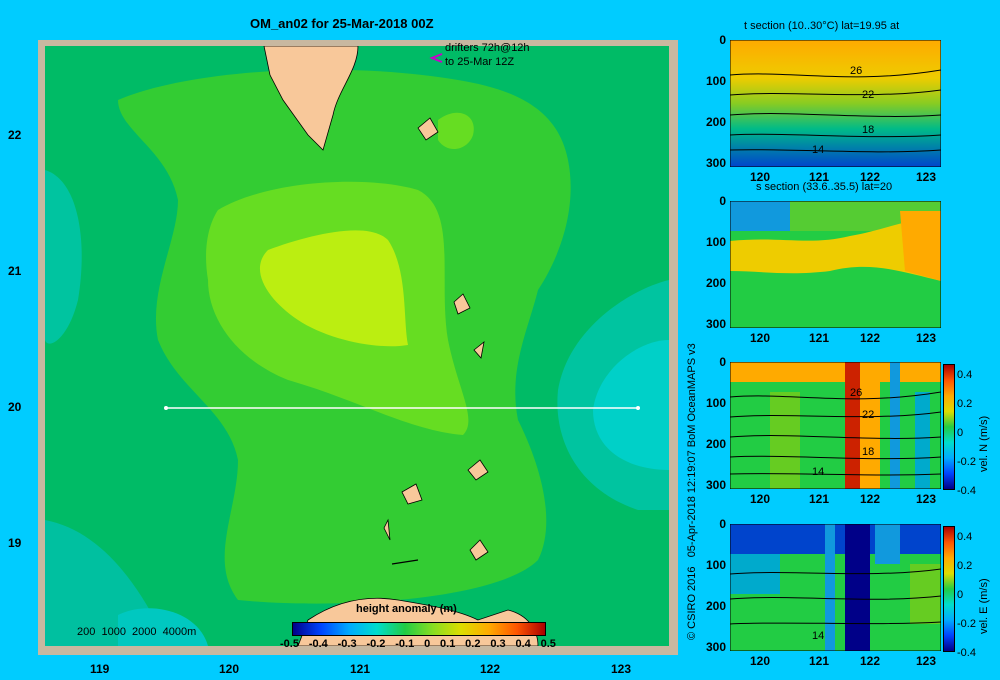 The width and height of the screenshot is (1000, 680). I want to click on panel-4-xtick: 120, so click(760, 661).